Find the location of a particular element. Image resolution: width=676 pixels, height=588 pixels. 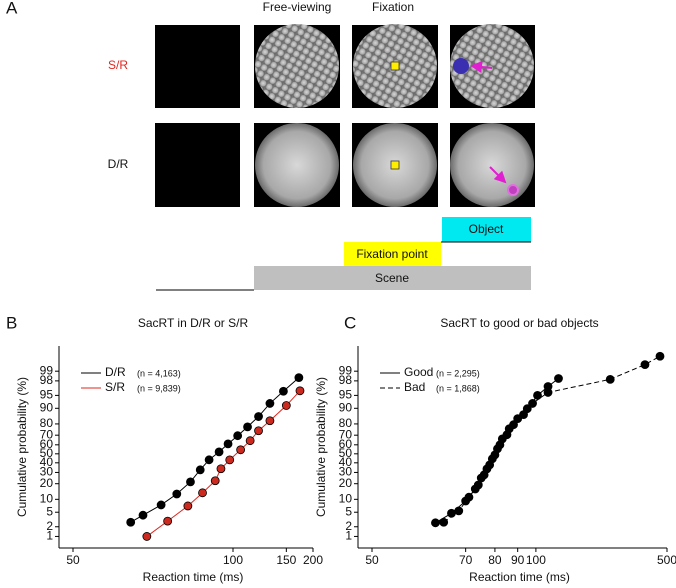

x-tick-label: 150 is located at coordinates (286, 560).